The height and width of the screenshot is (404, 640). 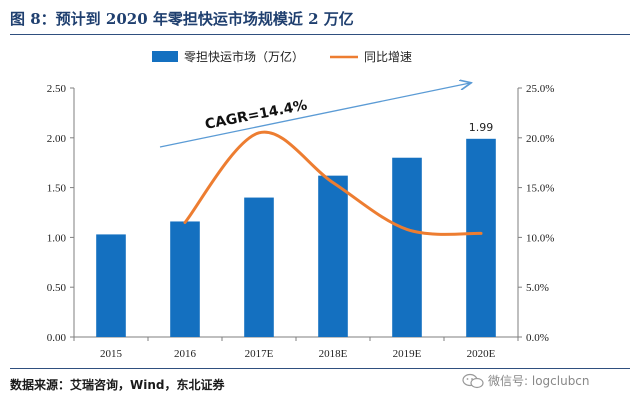 I want to click on y-right-tick-label: 10.0%, so click(x=540, y=238).